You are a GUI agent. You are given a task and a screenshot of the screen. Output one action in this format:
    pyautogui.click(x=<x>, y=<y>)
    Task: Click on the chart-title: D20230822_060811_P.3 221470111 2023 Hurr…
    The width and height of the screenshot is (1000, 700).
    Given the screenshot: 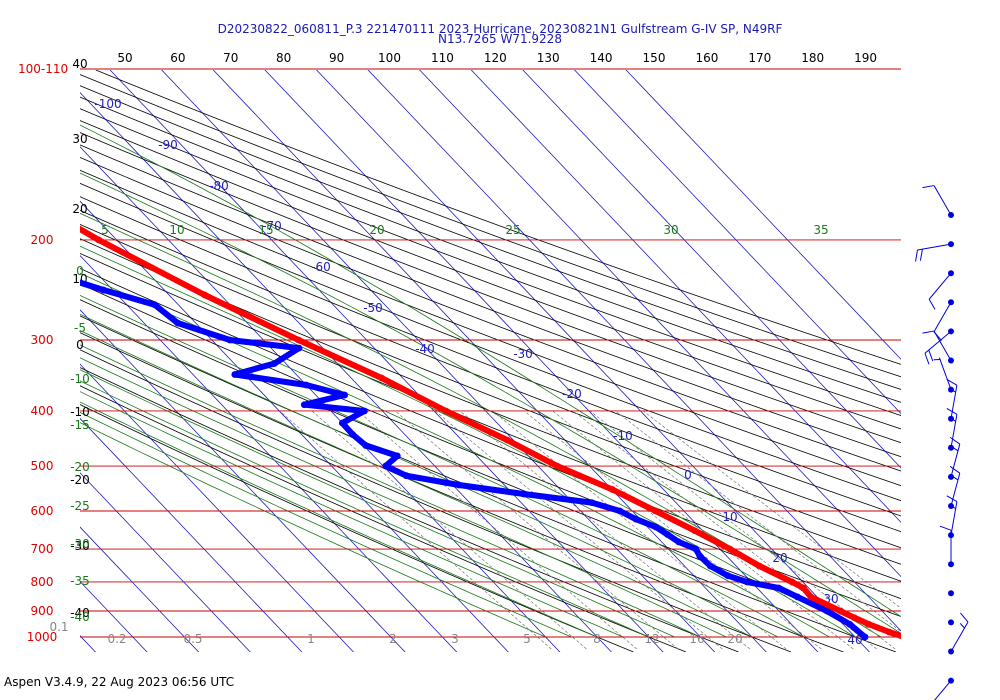 What is the action you would take?
    pyautogui.click(x=500, y=29)
    